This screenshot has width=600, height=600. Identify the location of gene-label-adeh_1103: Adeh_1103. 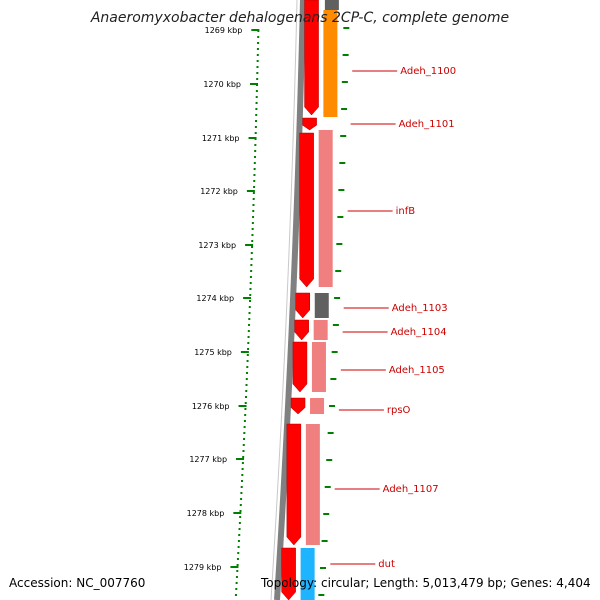
(420, 308).